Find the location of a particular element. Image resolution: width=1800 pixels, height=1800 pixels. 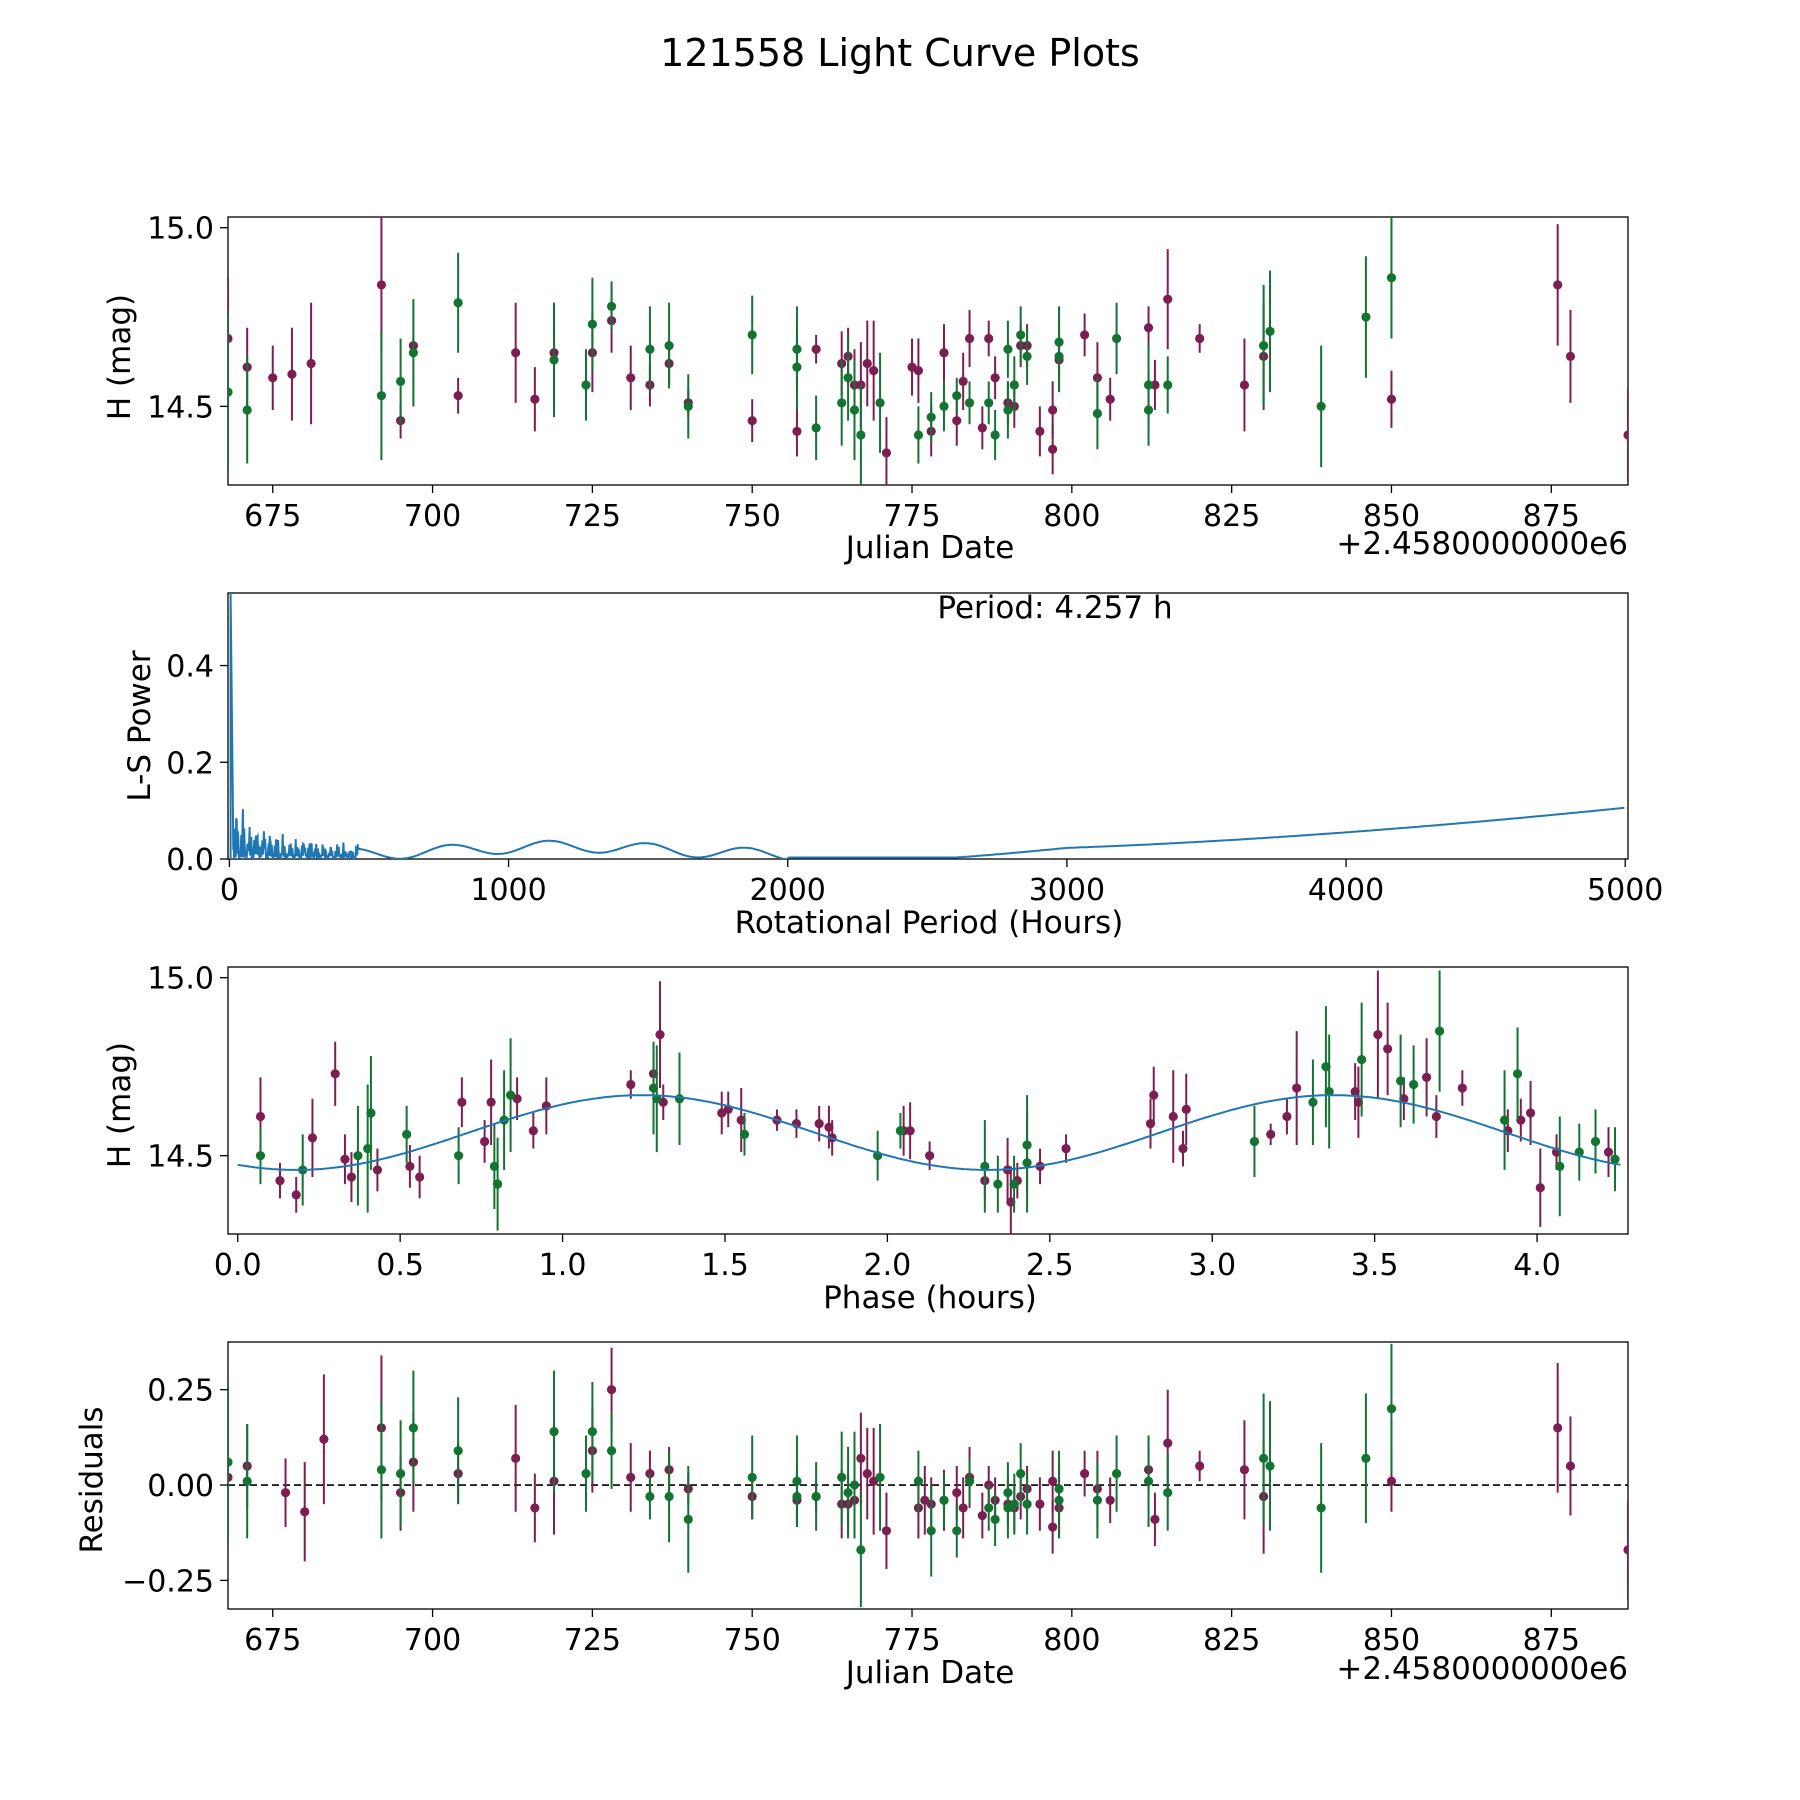

phased-x-tick-label: 0.0 is located at coordinates (238, 1265).